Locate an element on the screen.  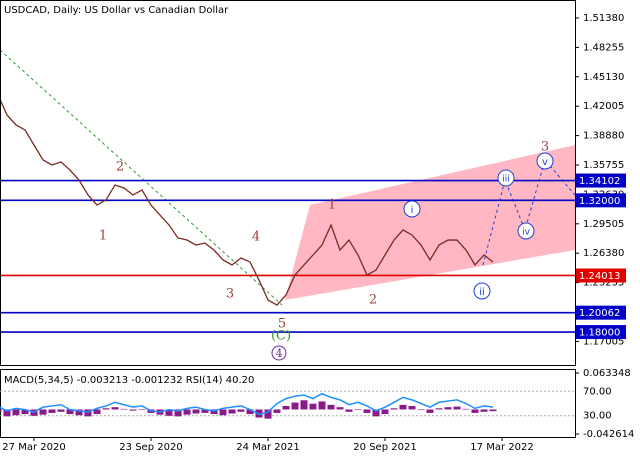
level-label: 1.34102 is located at coordinates (599, 181).